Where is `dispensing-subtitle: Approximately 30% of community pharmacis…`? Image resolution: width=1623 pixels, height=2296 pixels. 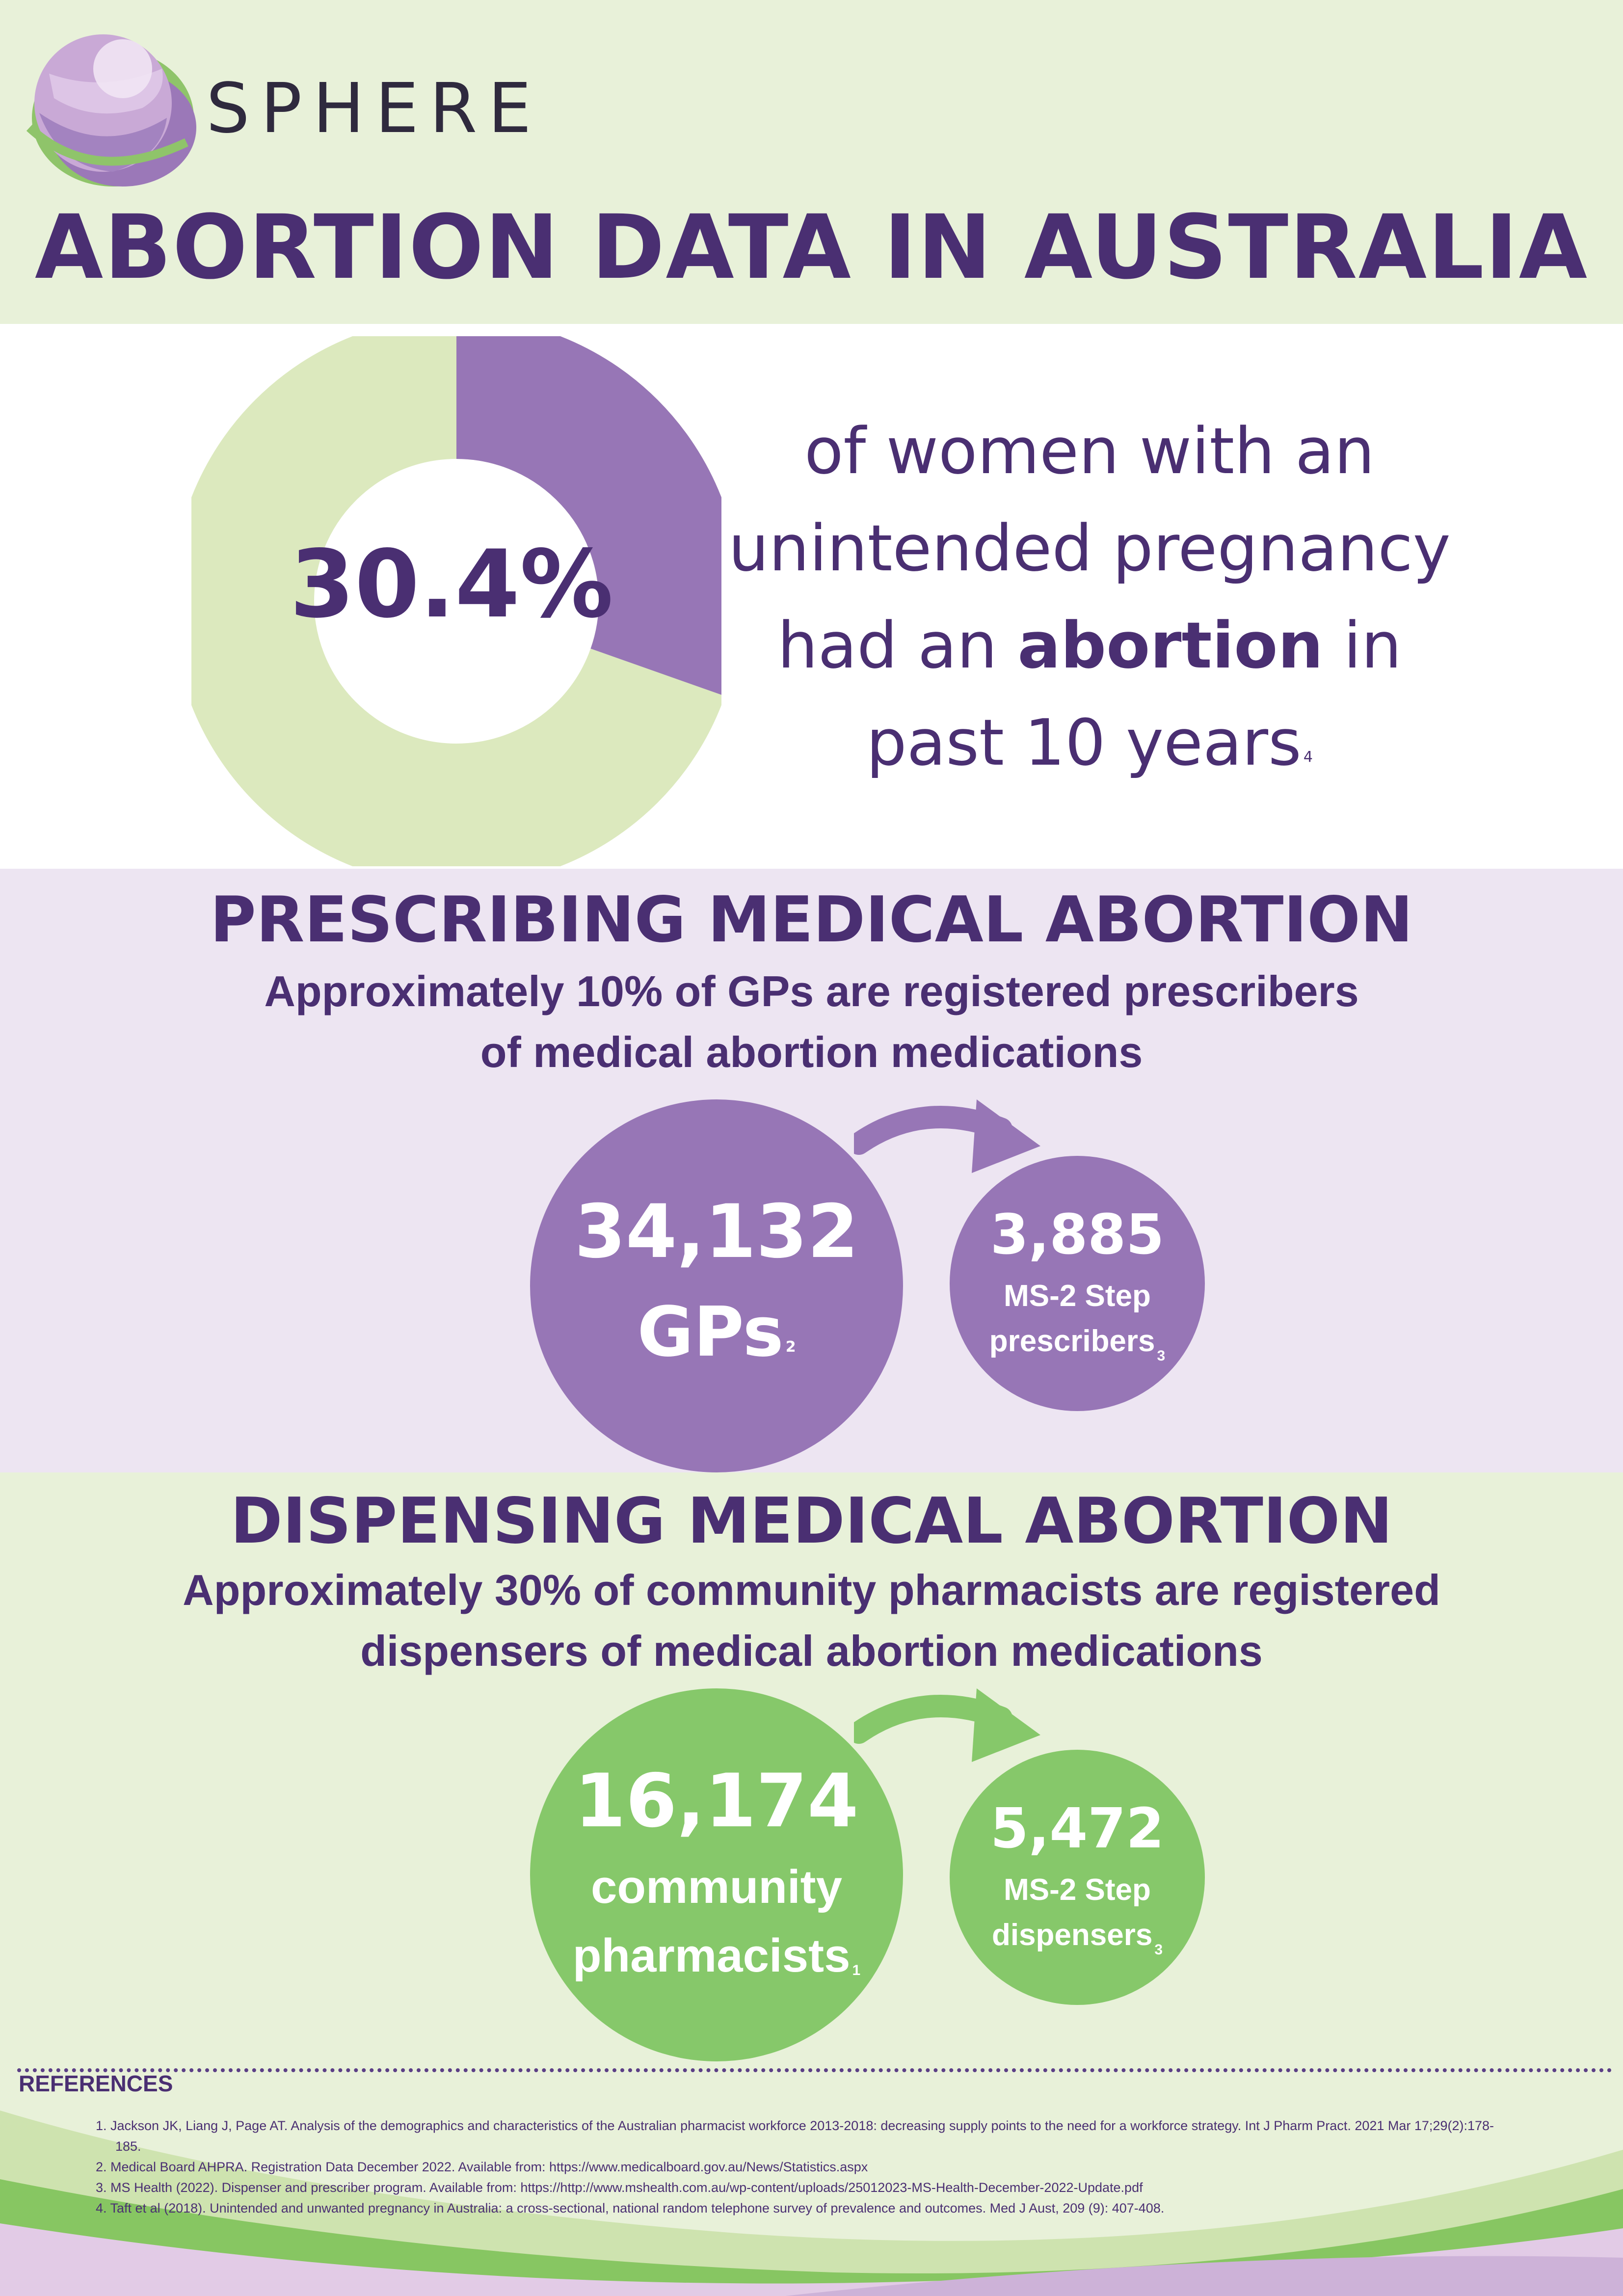
dispensing-subtitle: Approximately 30% of community pharmacis… is located at coordinates (811, 1621).